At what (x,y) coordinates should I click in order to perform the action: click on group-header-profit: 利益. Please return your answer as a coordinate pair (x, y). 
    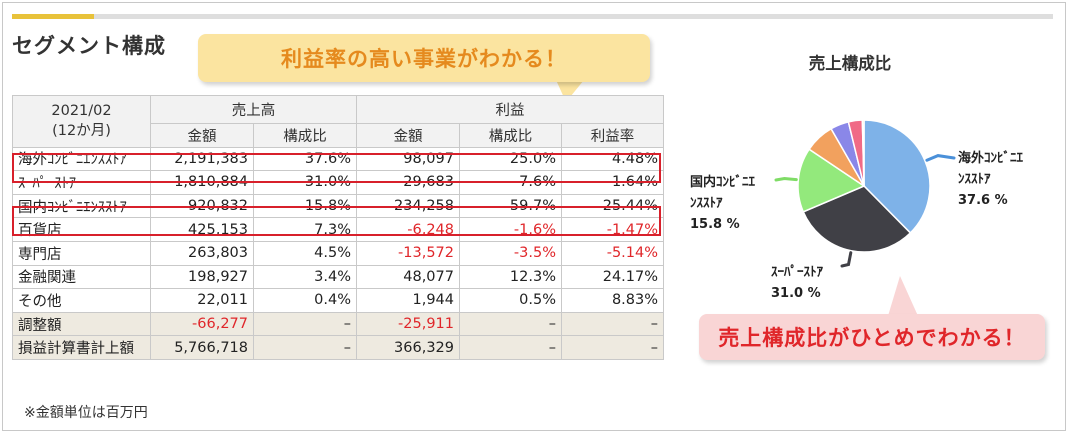
    Looking at the image, I should click on (510, 109).